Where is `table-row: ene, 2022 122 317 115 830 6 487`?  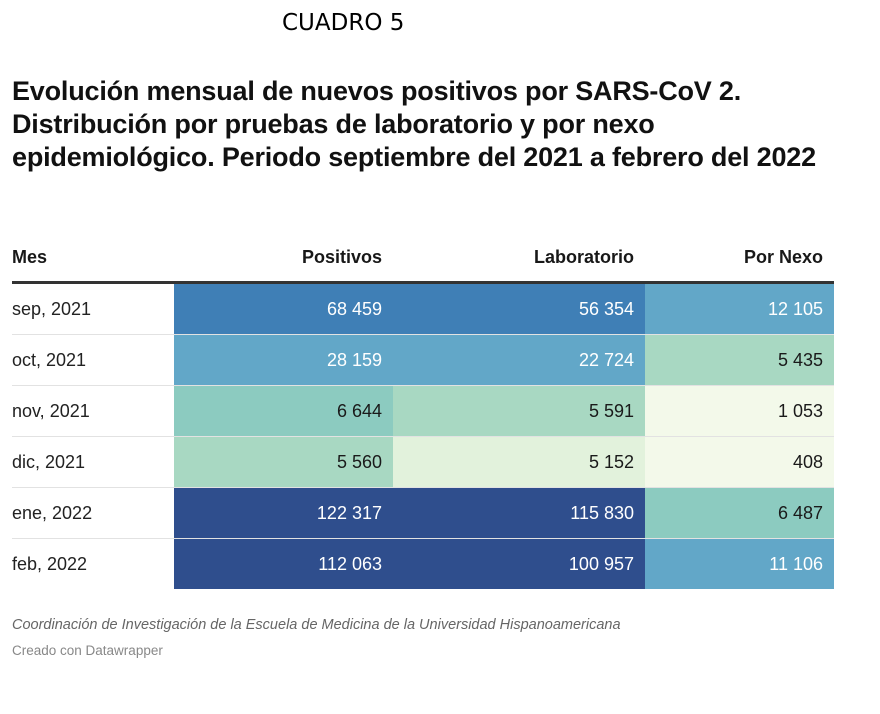
table-row: ene, 2022 122 317 115 830 6 487 is located at coordinates (423, 513).